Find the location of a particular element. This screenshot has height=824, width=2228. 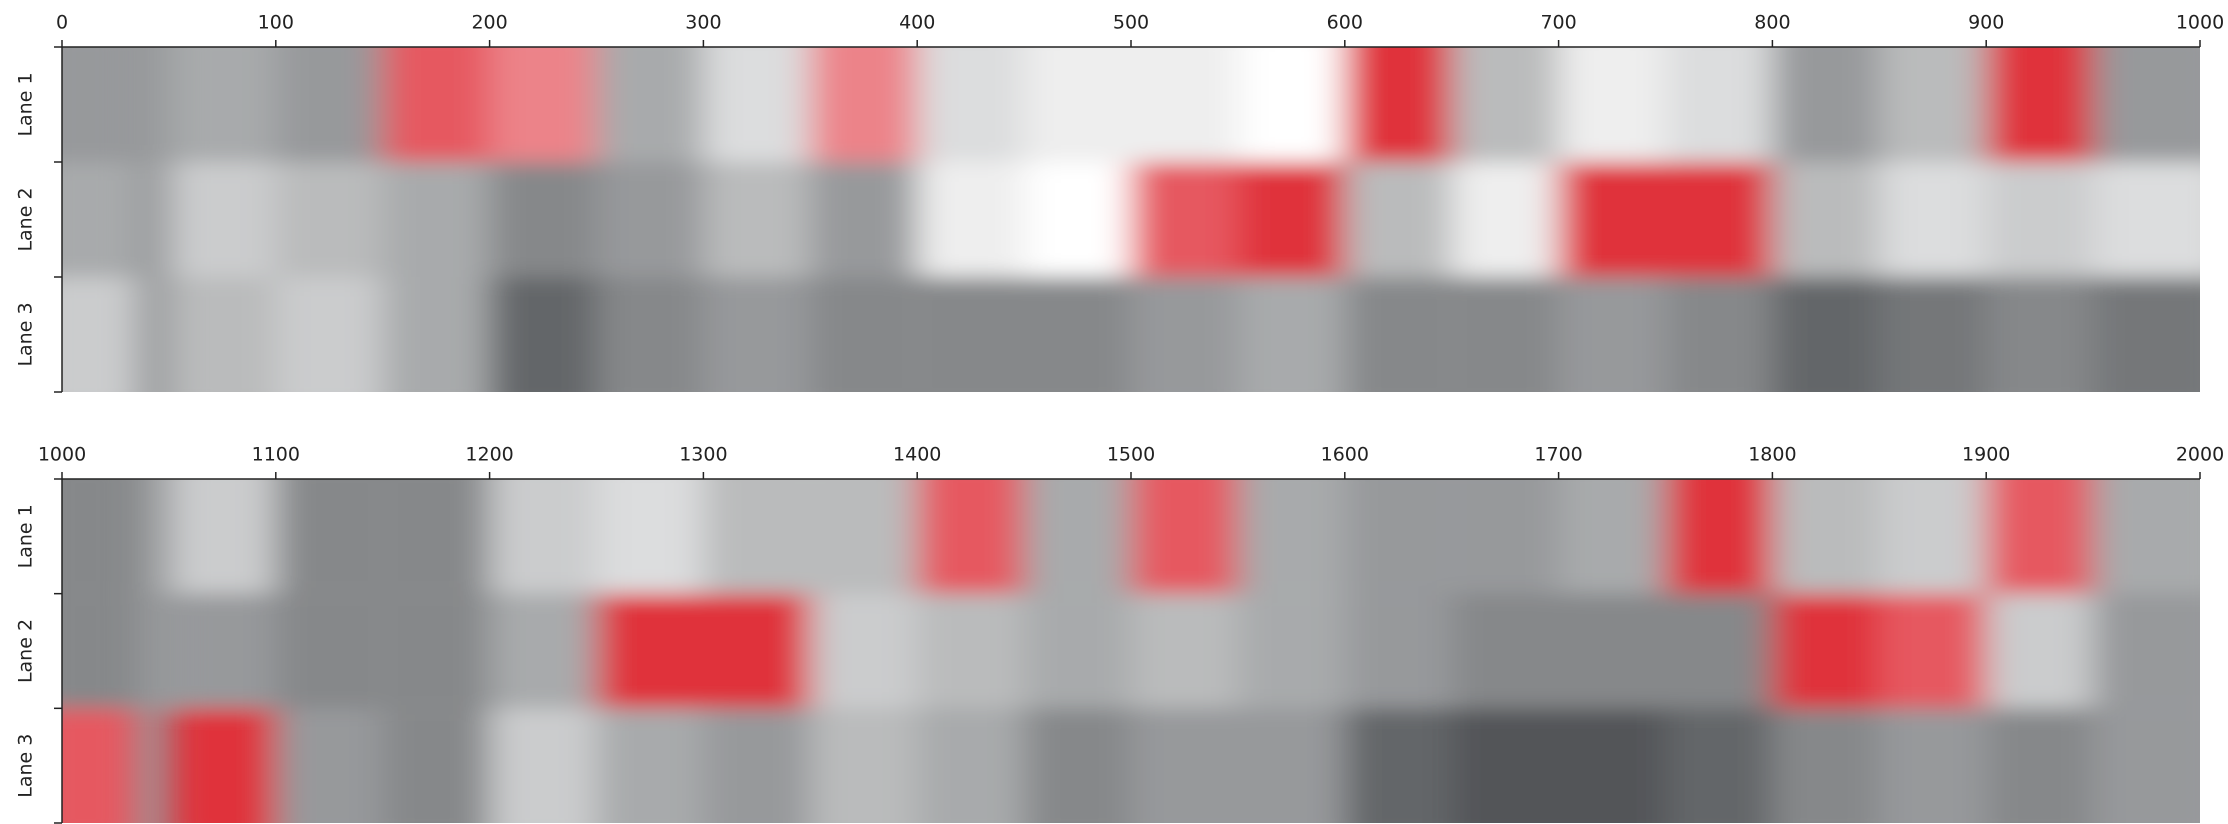

x-tick-label: 1500 is located at coordinates (1131, 455).